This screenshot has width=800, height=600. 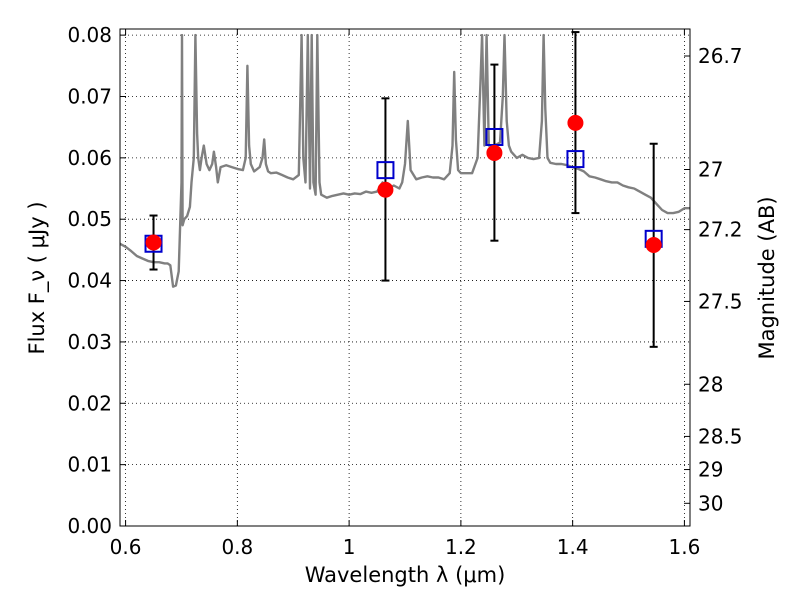 I want to click on x-tick-label: 1, so click(x=349, y=547).